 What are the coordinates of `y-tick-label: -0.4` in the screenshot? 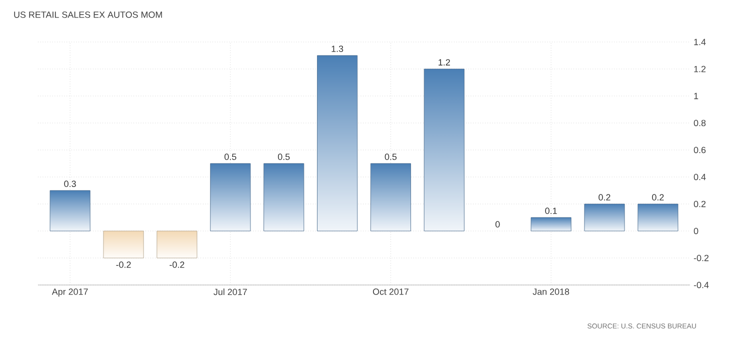 It's located at (701, 285).